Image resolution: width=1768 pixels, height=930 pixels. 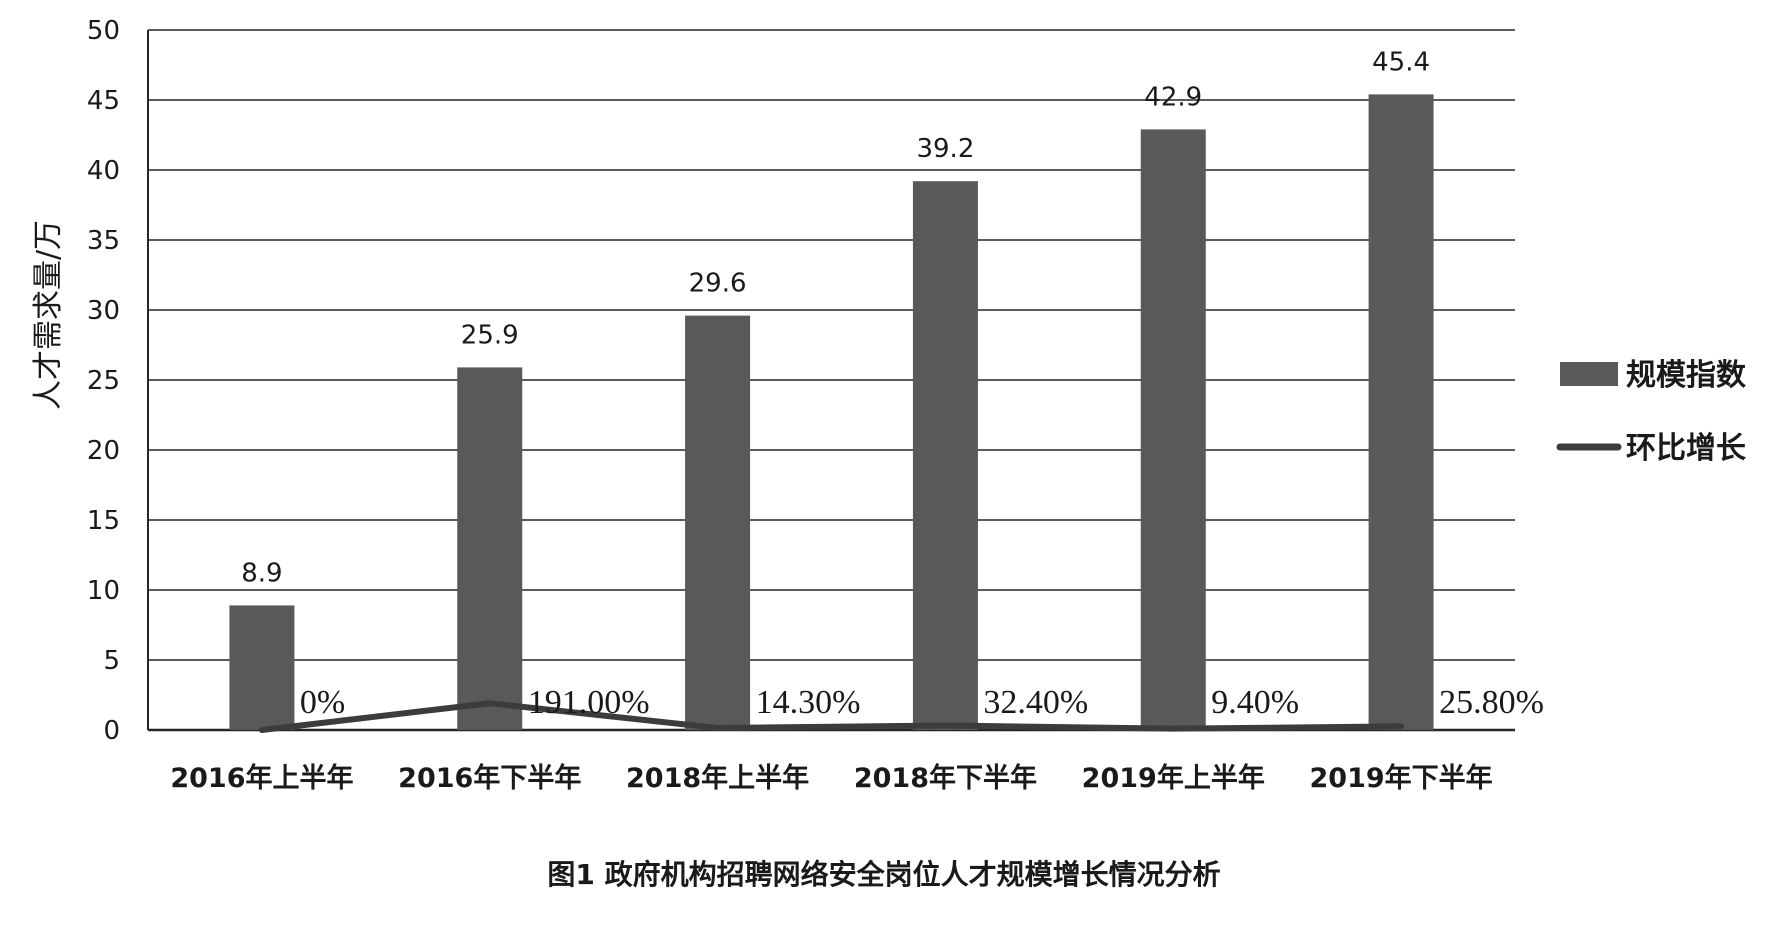 What do you see at coordinates (261, 573) in the screenshot?
I see `bar-value-label: 8.9` at bounding box center [261, 573].